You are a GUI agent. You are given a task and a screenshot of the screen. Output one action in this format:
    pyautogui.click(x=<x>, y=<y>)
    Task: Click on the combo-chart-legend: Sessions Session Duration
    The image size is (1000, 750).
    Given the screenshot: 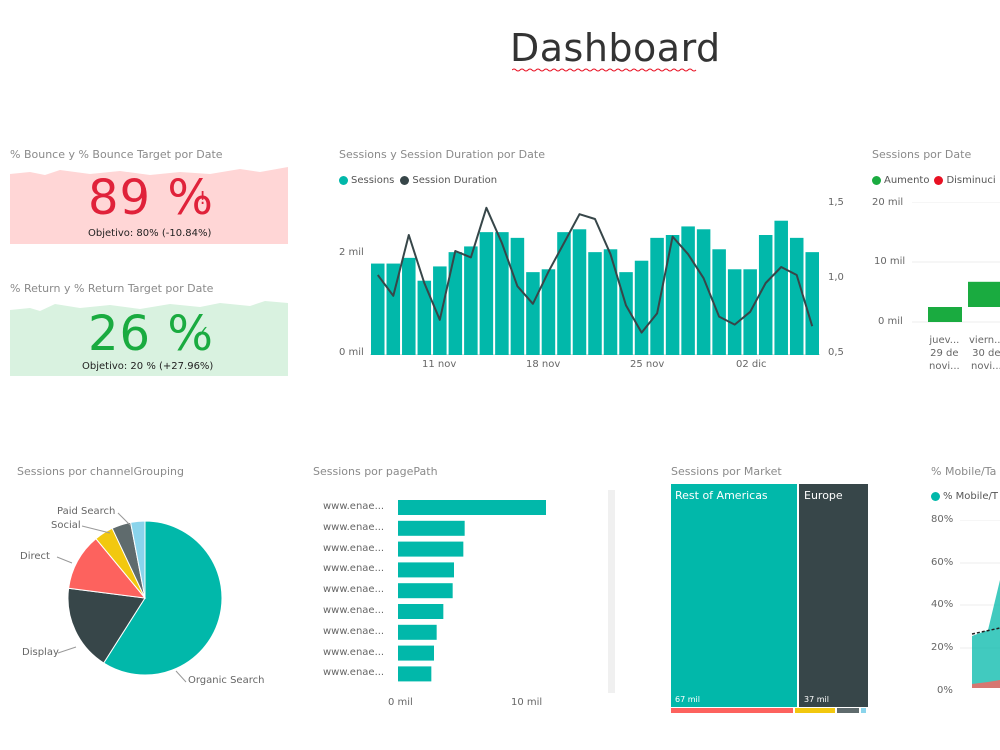 What is the action you would take?
    pyautogui.click(x=418, y=180)
    